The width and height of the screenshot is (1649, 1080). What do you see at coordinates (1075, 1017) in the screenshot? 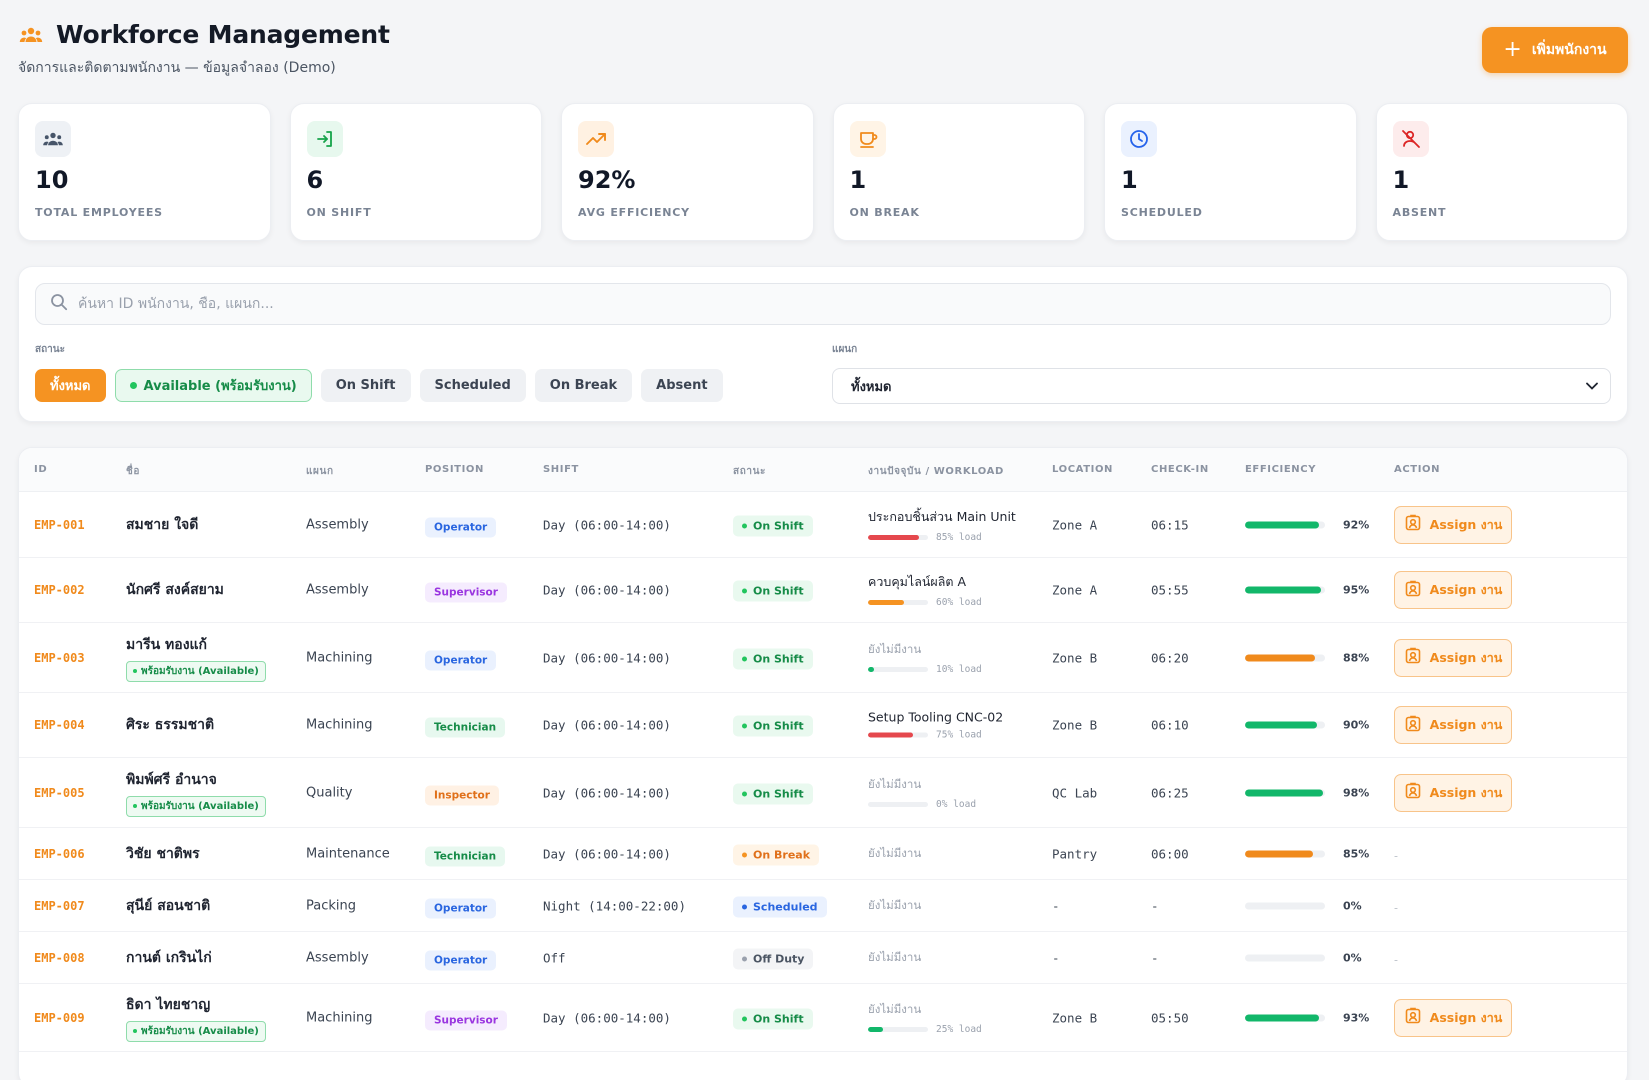
I see `location: Zone B` at bounding box center [1075, 1017].